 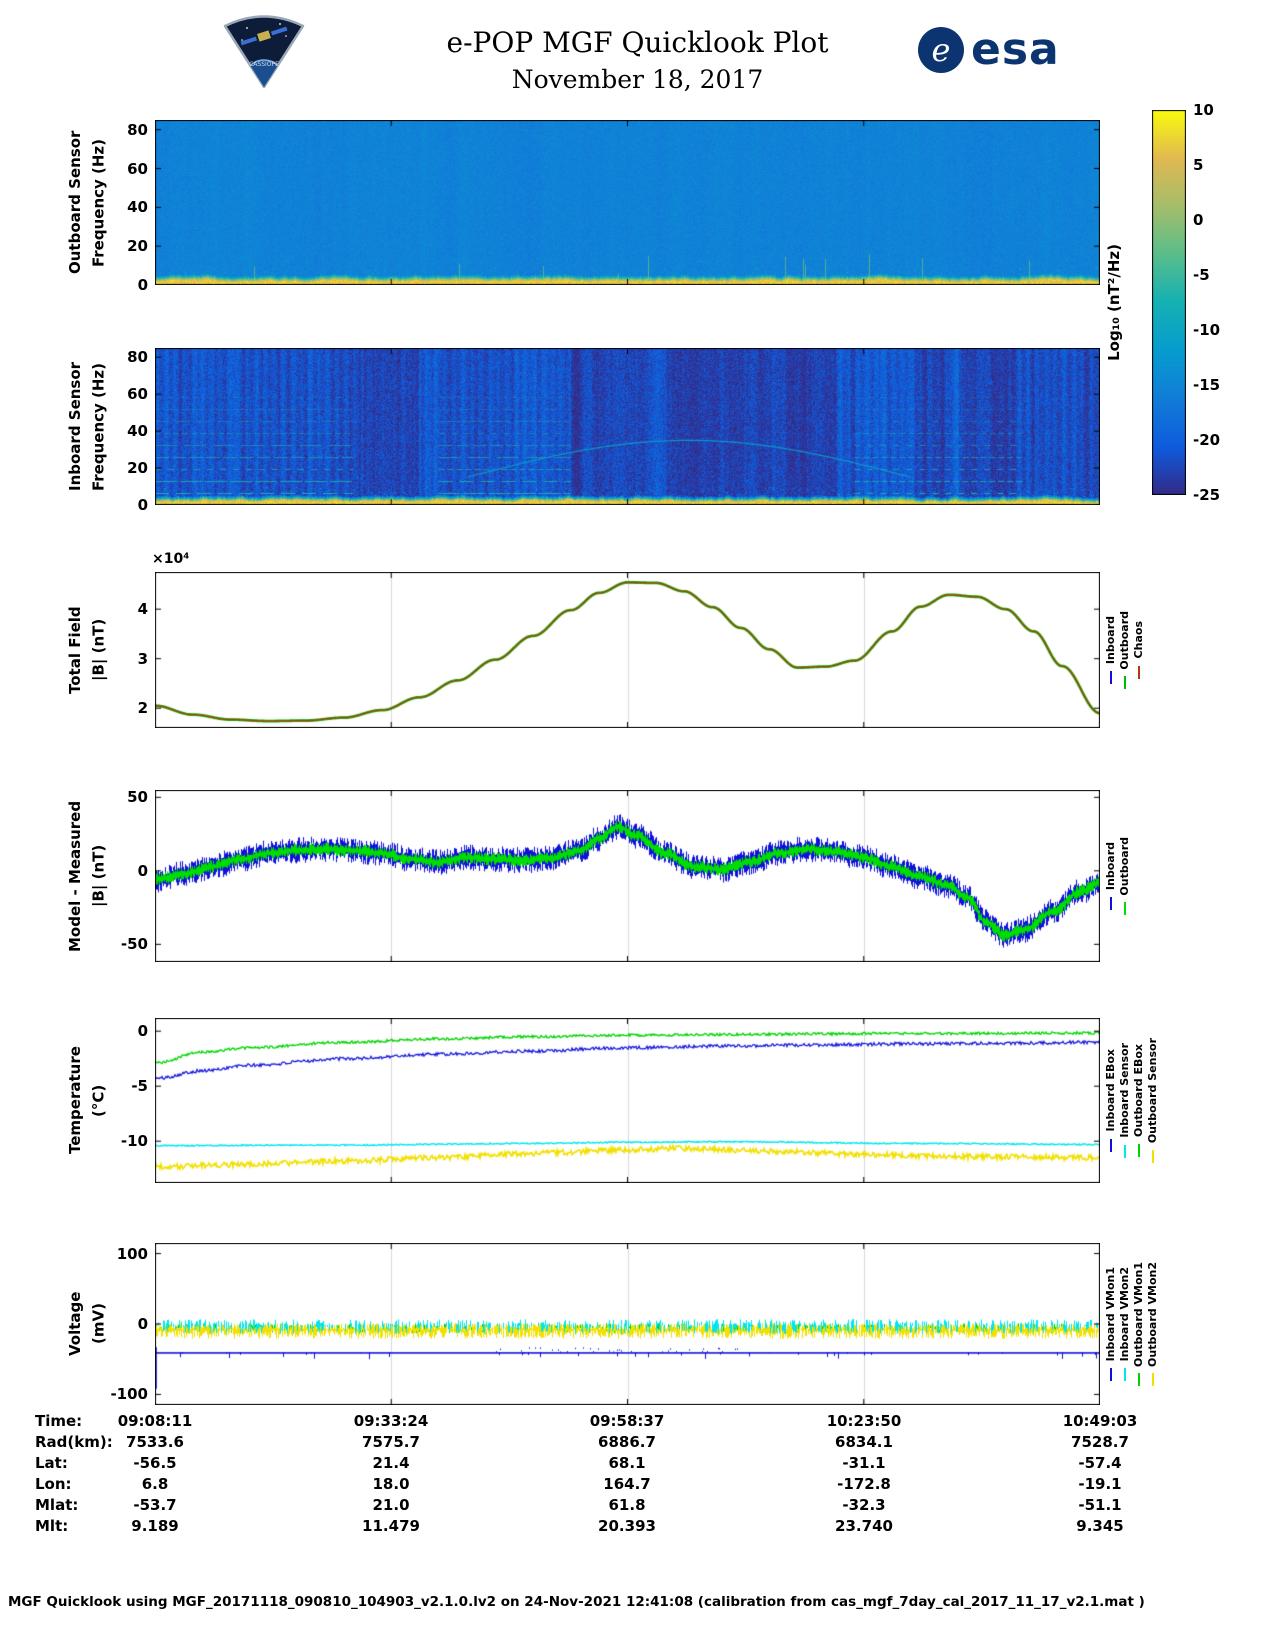 I want to click on panel-inboard-spectrogram: Inboard Sensor Frequency (Hz) 0 20 40 60 80, so click(x=637, y=431).